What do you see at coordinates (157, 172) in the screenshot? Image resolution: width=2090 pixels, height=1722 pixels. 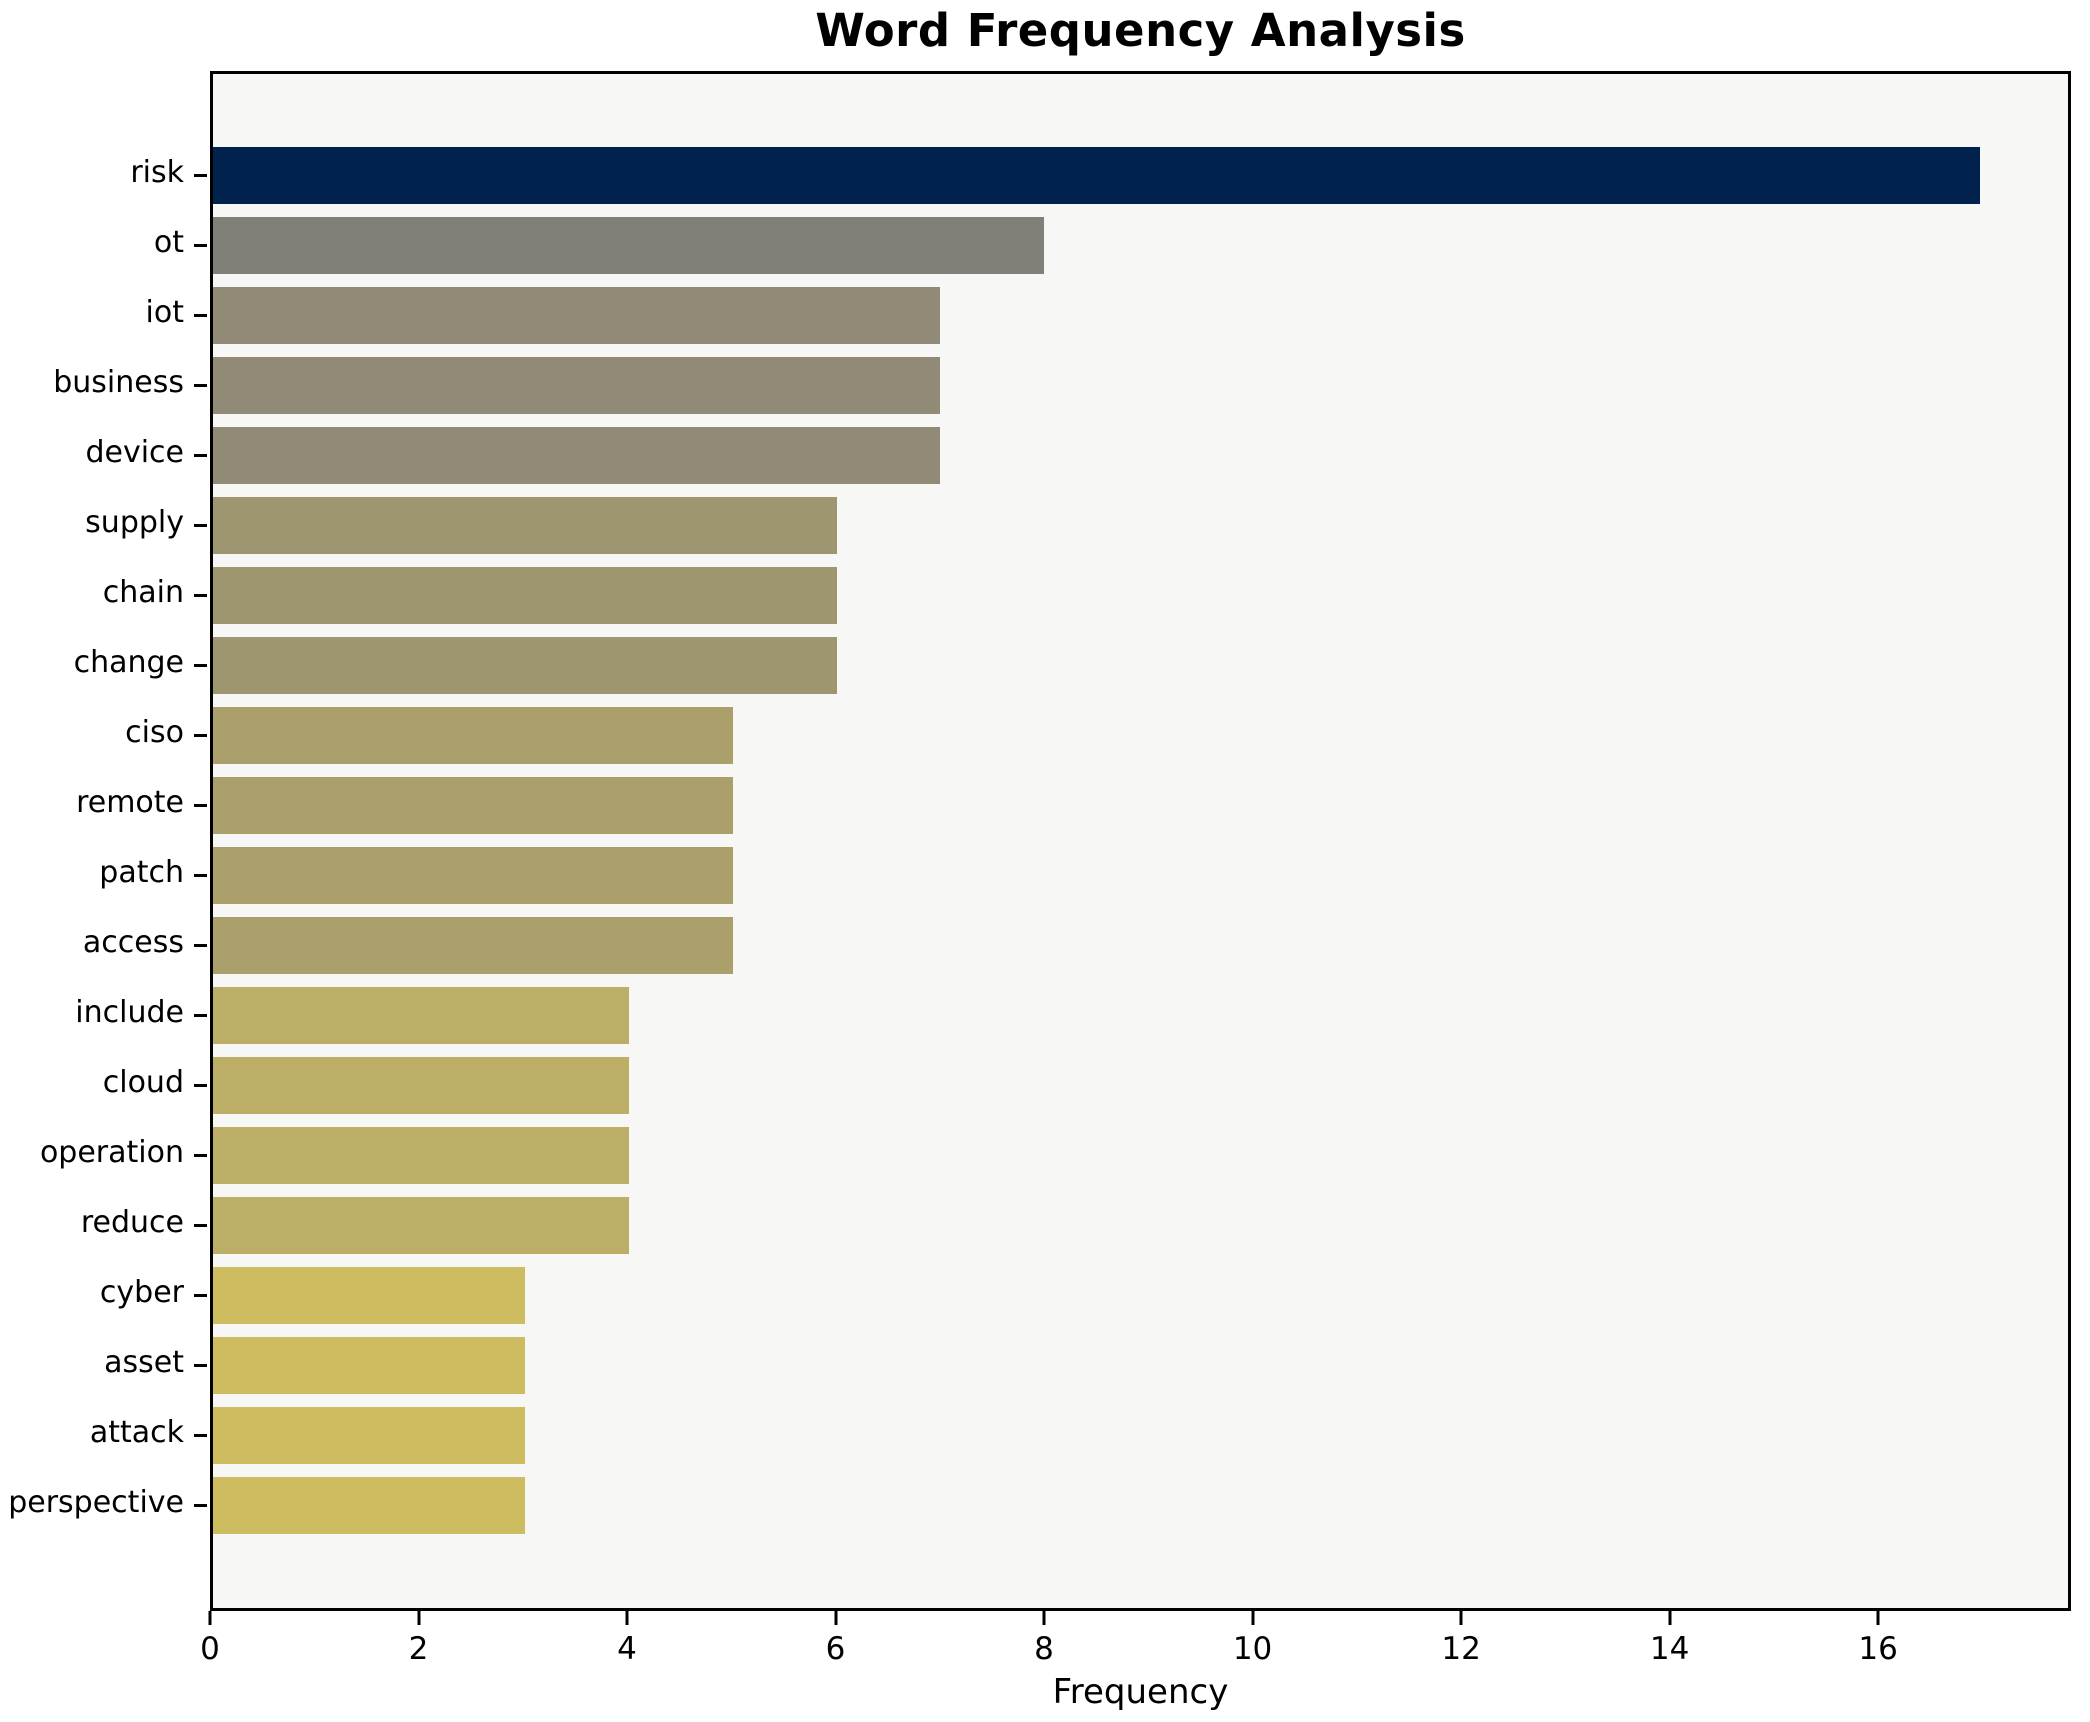 I see `y-axis-label-risk: risk` at bounding box center [157, 172].